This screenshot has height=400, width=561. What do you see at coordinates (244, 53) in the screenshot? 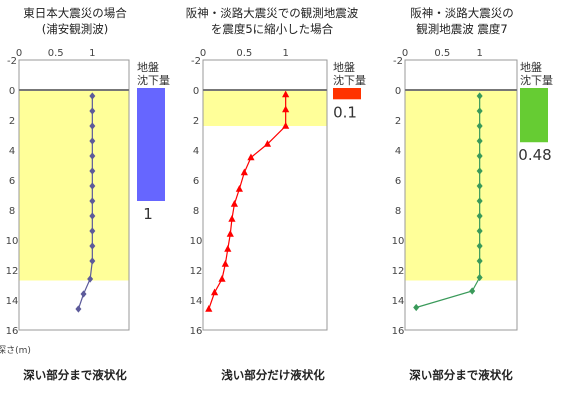
I see `x-tick-label: 0.5` at bounding box center [244, 53].